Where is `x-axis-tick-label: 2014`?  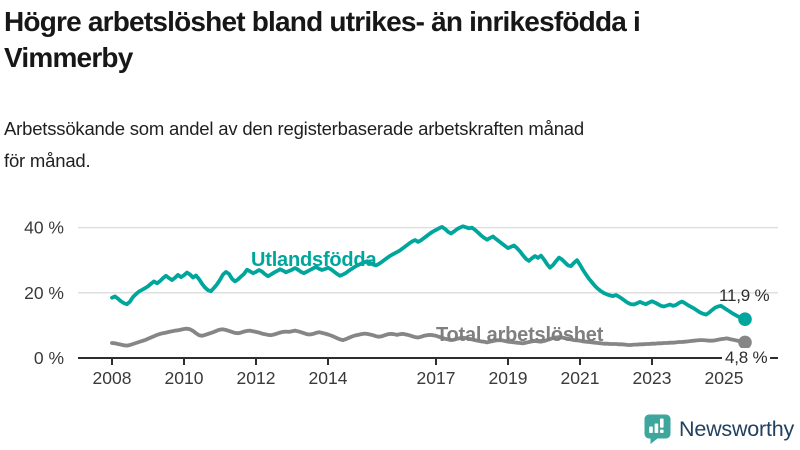
x-axis-tick-label: 2014 is located at coordinates (328, 378).